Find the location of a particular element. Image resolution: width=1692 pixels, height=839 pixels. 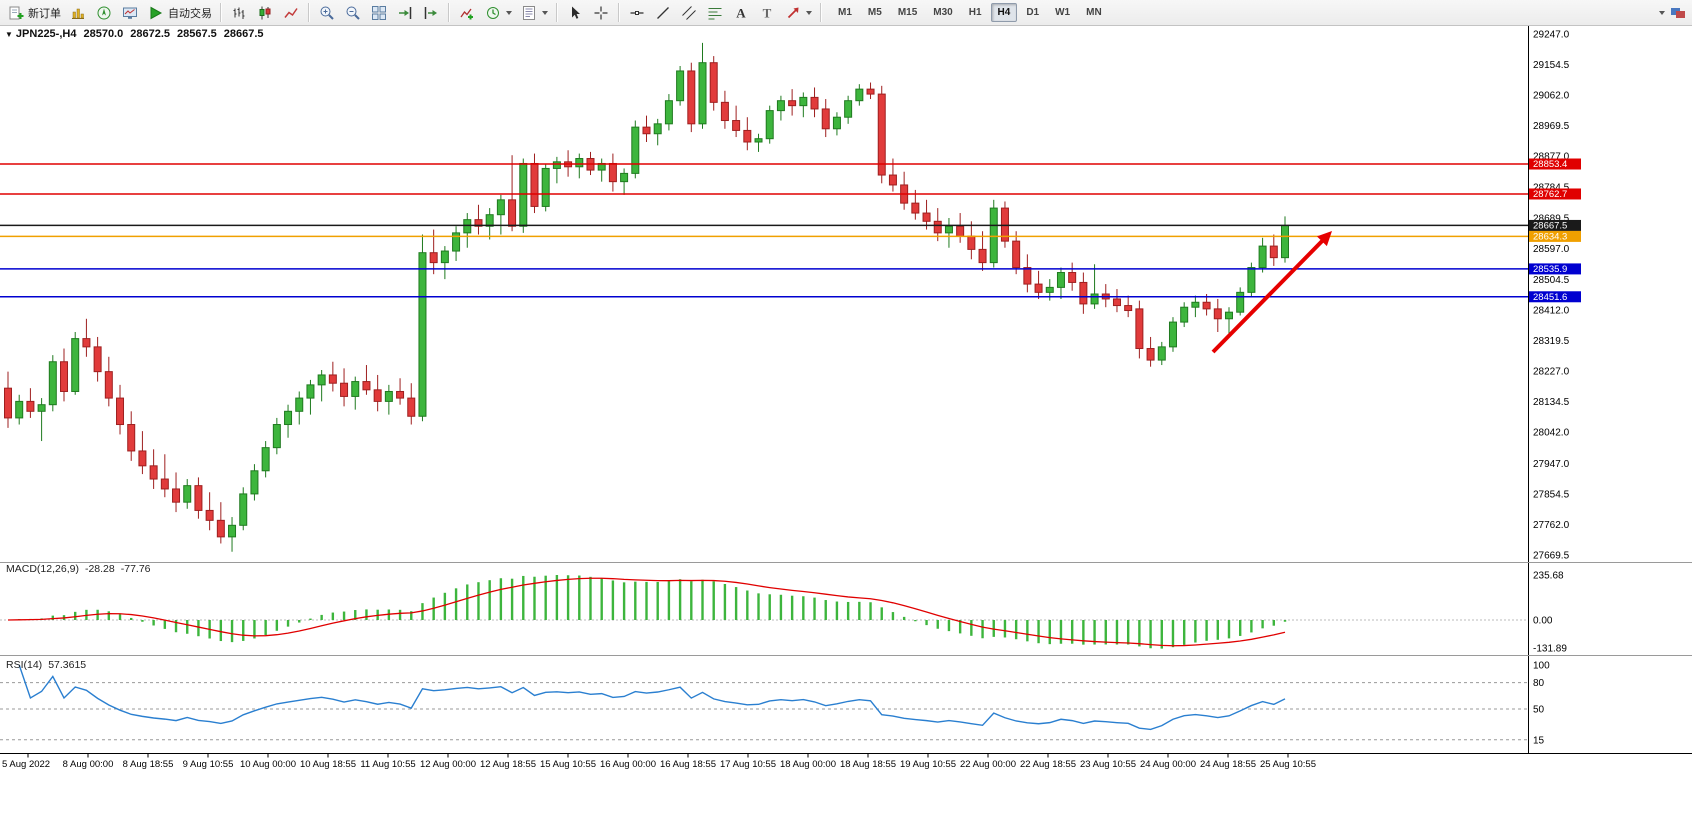

zoom-out-button is located at coordinates (353, 13).